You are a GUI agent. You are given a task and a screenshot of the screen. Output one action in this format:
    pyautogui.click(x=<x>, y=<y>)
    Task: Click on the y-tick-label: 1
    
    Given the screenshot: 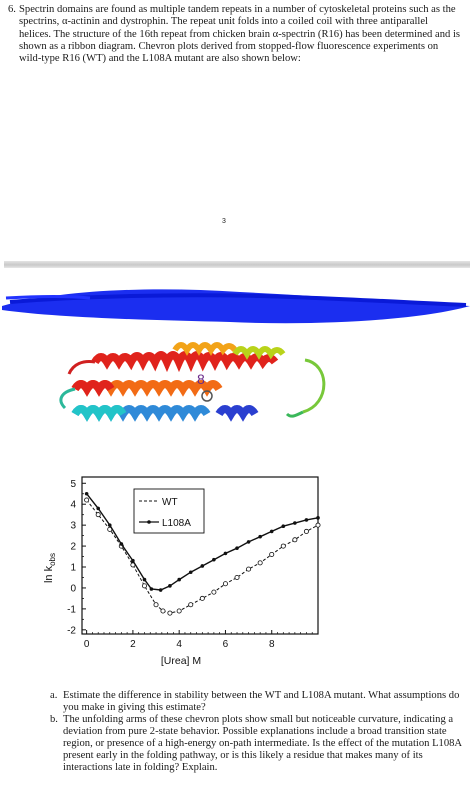 What is the action you would take?
    pyautogui.click(x=73, y=568)
    